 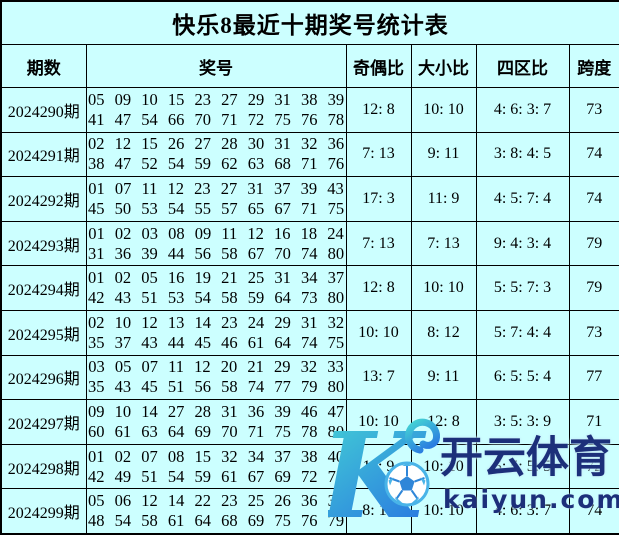 I want to click on span-cell: 72, so click(x=593, y=466).